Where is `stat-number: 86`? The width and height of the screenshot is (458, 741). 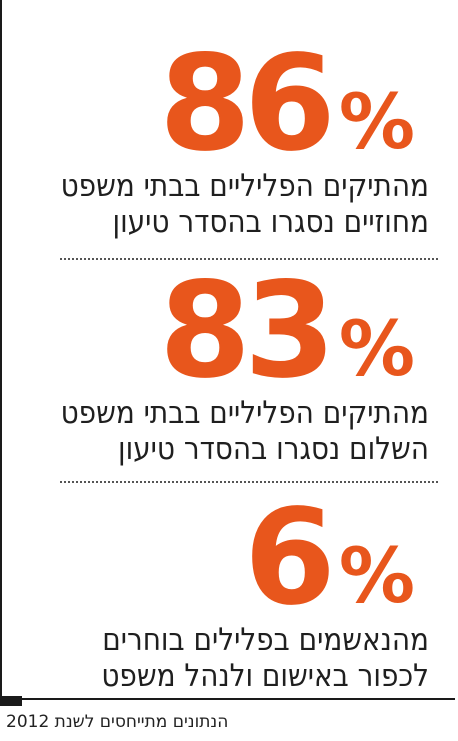
stat-number: 86 is located at coordinates (247, 104).